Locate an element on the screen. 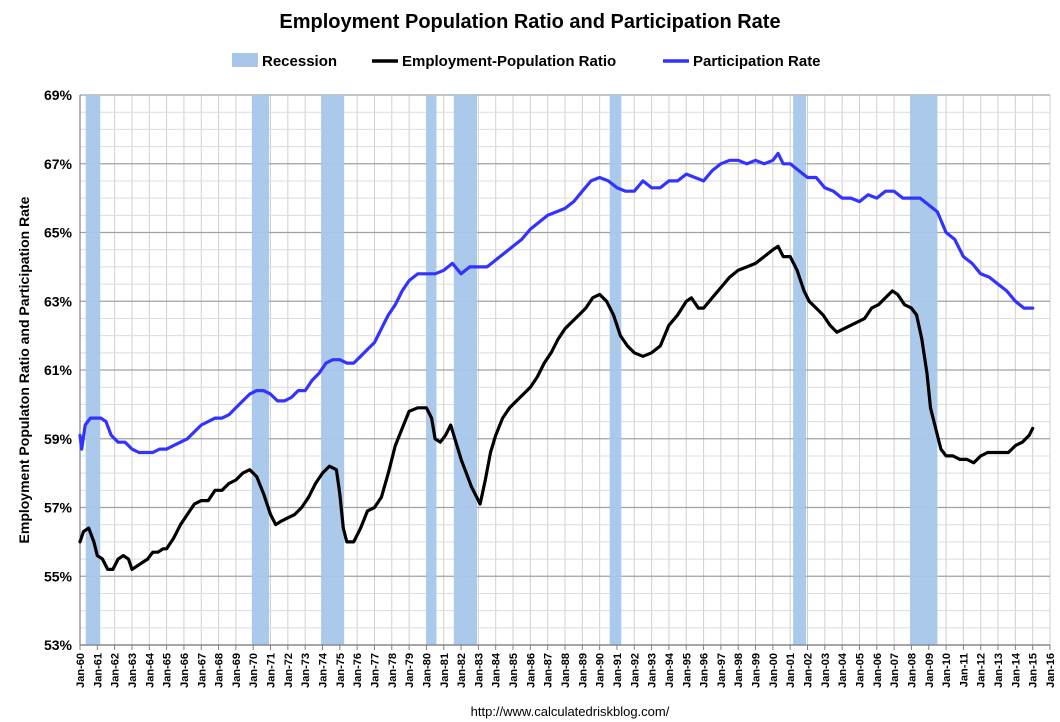 The height and width of the screenshot is (722, 1060). x-tick-label: Jan-66 is located at coordinates (185, 670).